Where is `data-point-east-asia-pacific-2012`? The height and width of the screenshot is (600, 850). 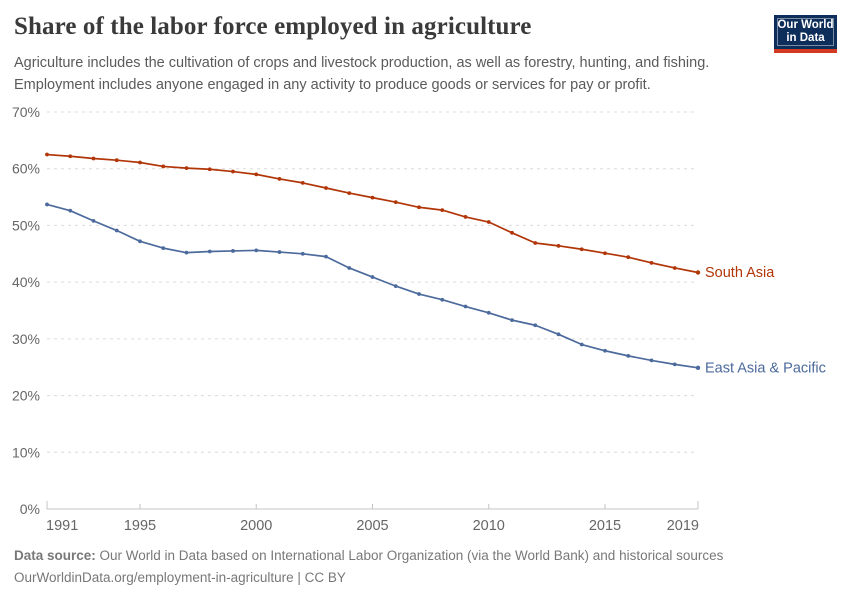 data-point-east-asia-pacific-2012 is located at coordinates (535, 325).